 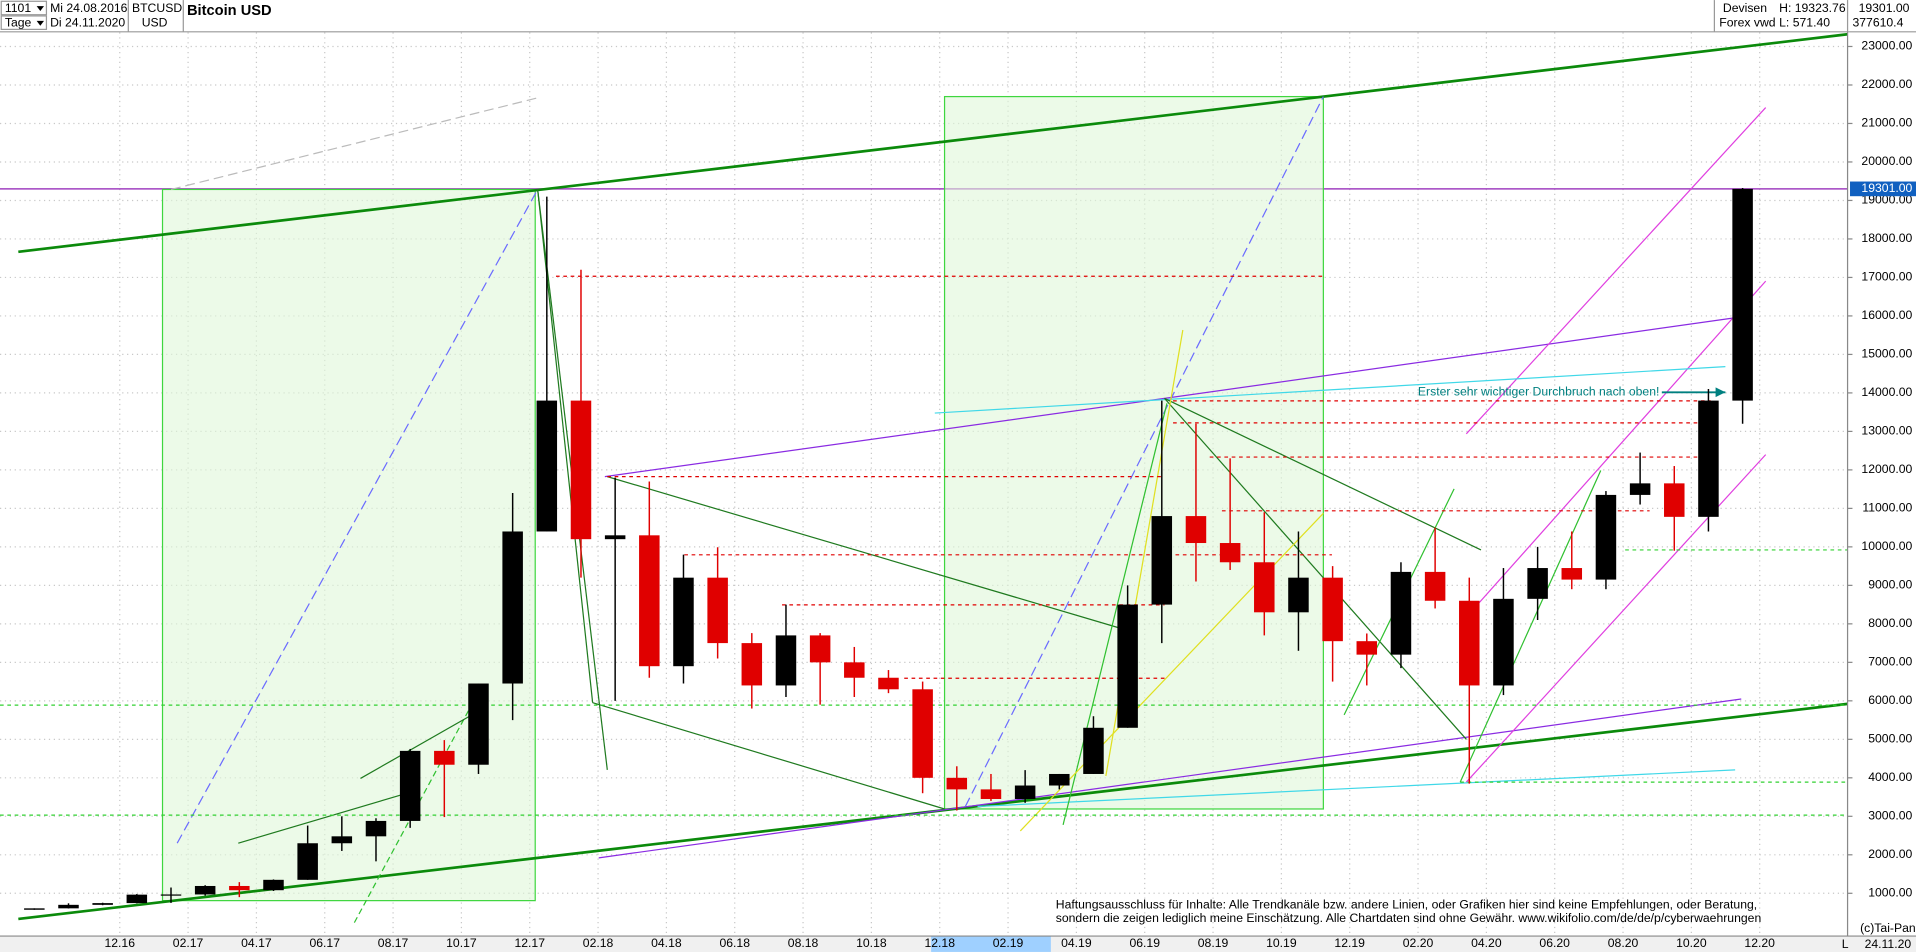 I want to click on zone, so click(x=348, y=545).